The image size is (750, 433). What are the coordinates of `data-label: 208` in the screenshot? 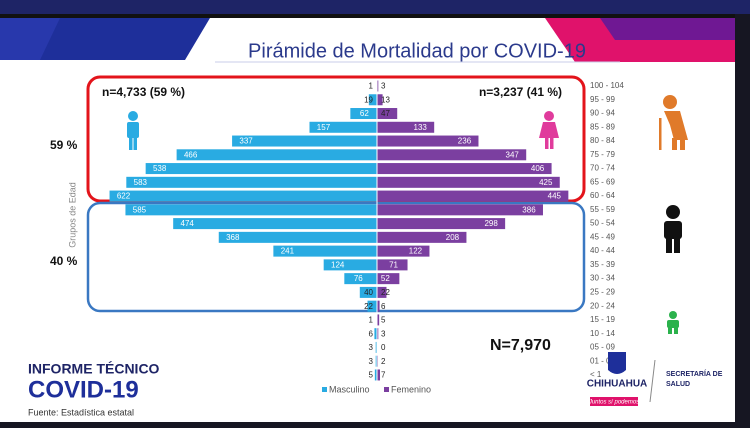 It's located at (453, 237).